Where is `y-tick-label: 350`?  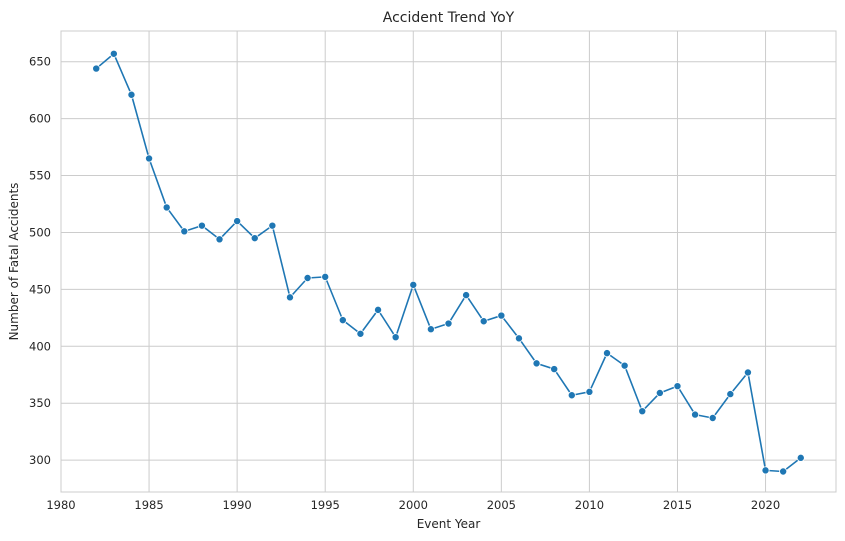
y-tick-label: 350 is located at coordinates (40, 403).